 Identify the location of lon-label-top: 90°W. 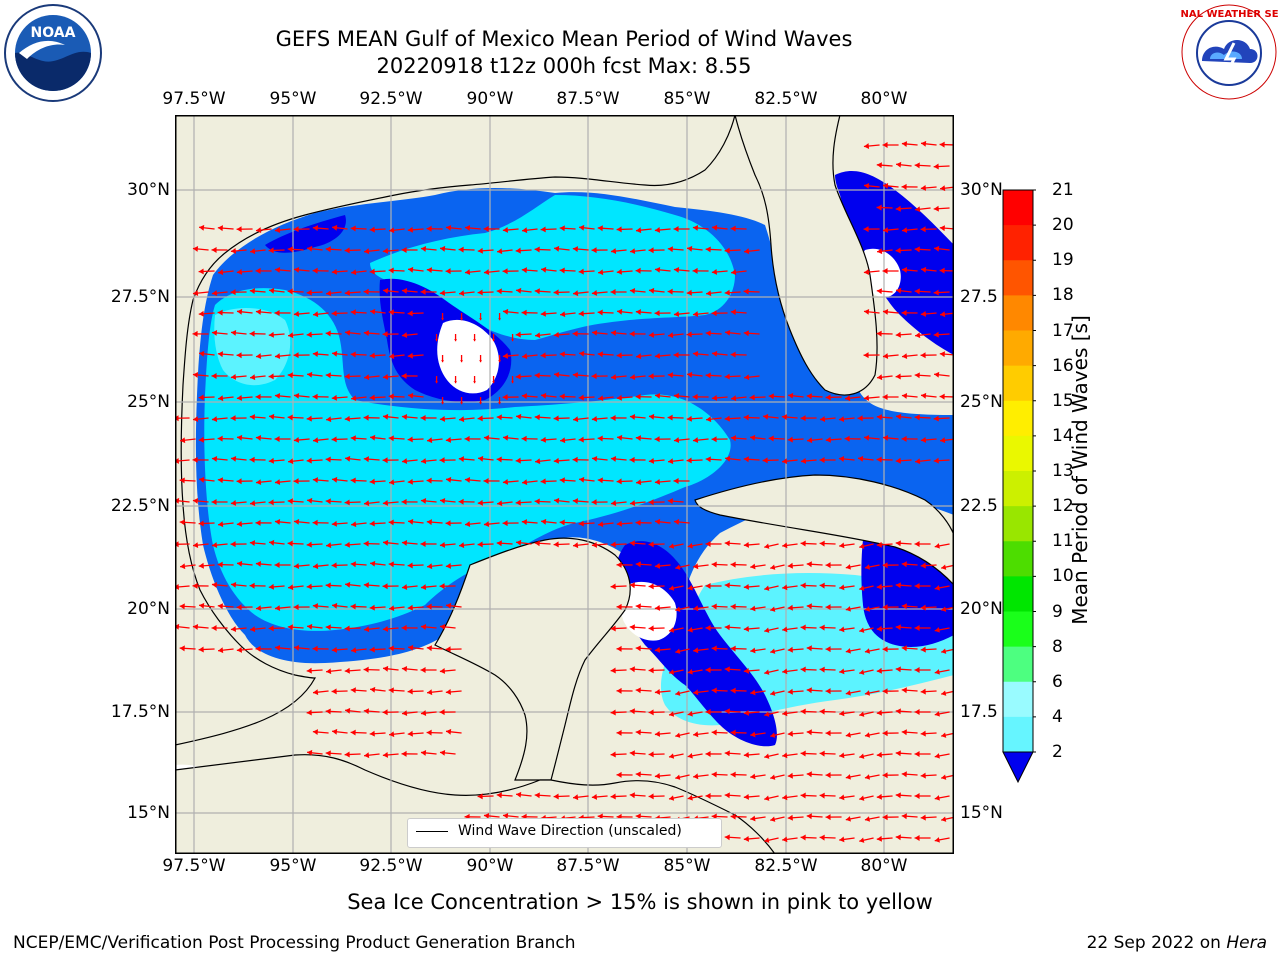
(490, 99).